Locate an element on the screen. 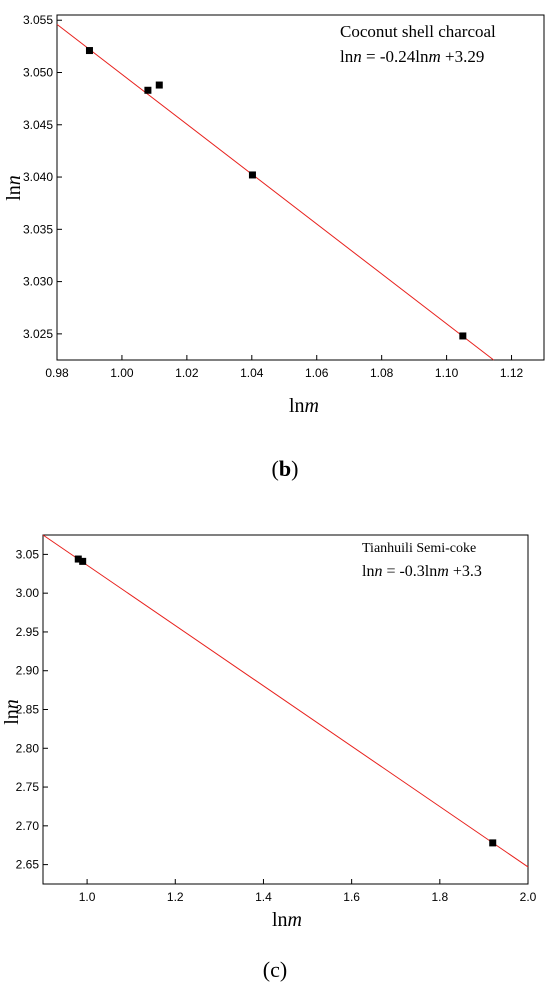  y-tick-label-c: 2.85 is located at coordinates (28, 710).